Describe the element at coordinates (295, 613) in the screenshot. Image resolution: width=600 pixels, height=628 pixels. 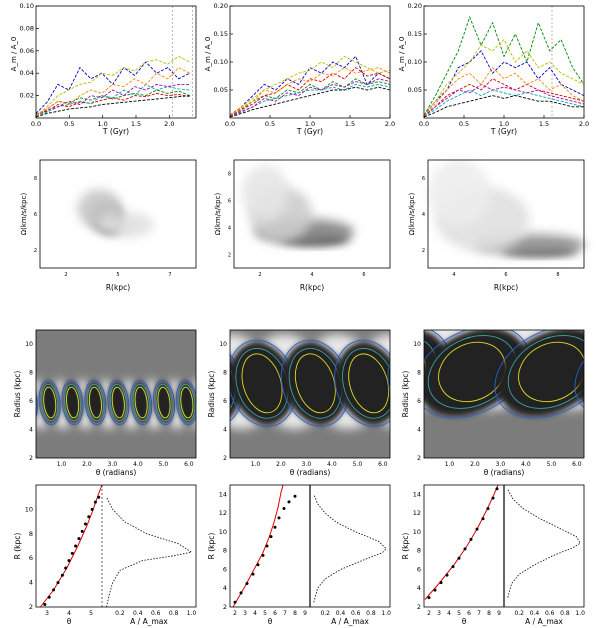
I see `x-tick-label: 8` at that location.